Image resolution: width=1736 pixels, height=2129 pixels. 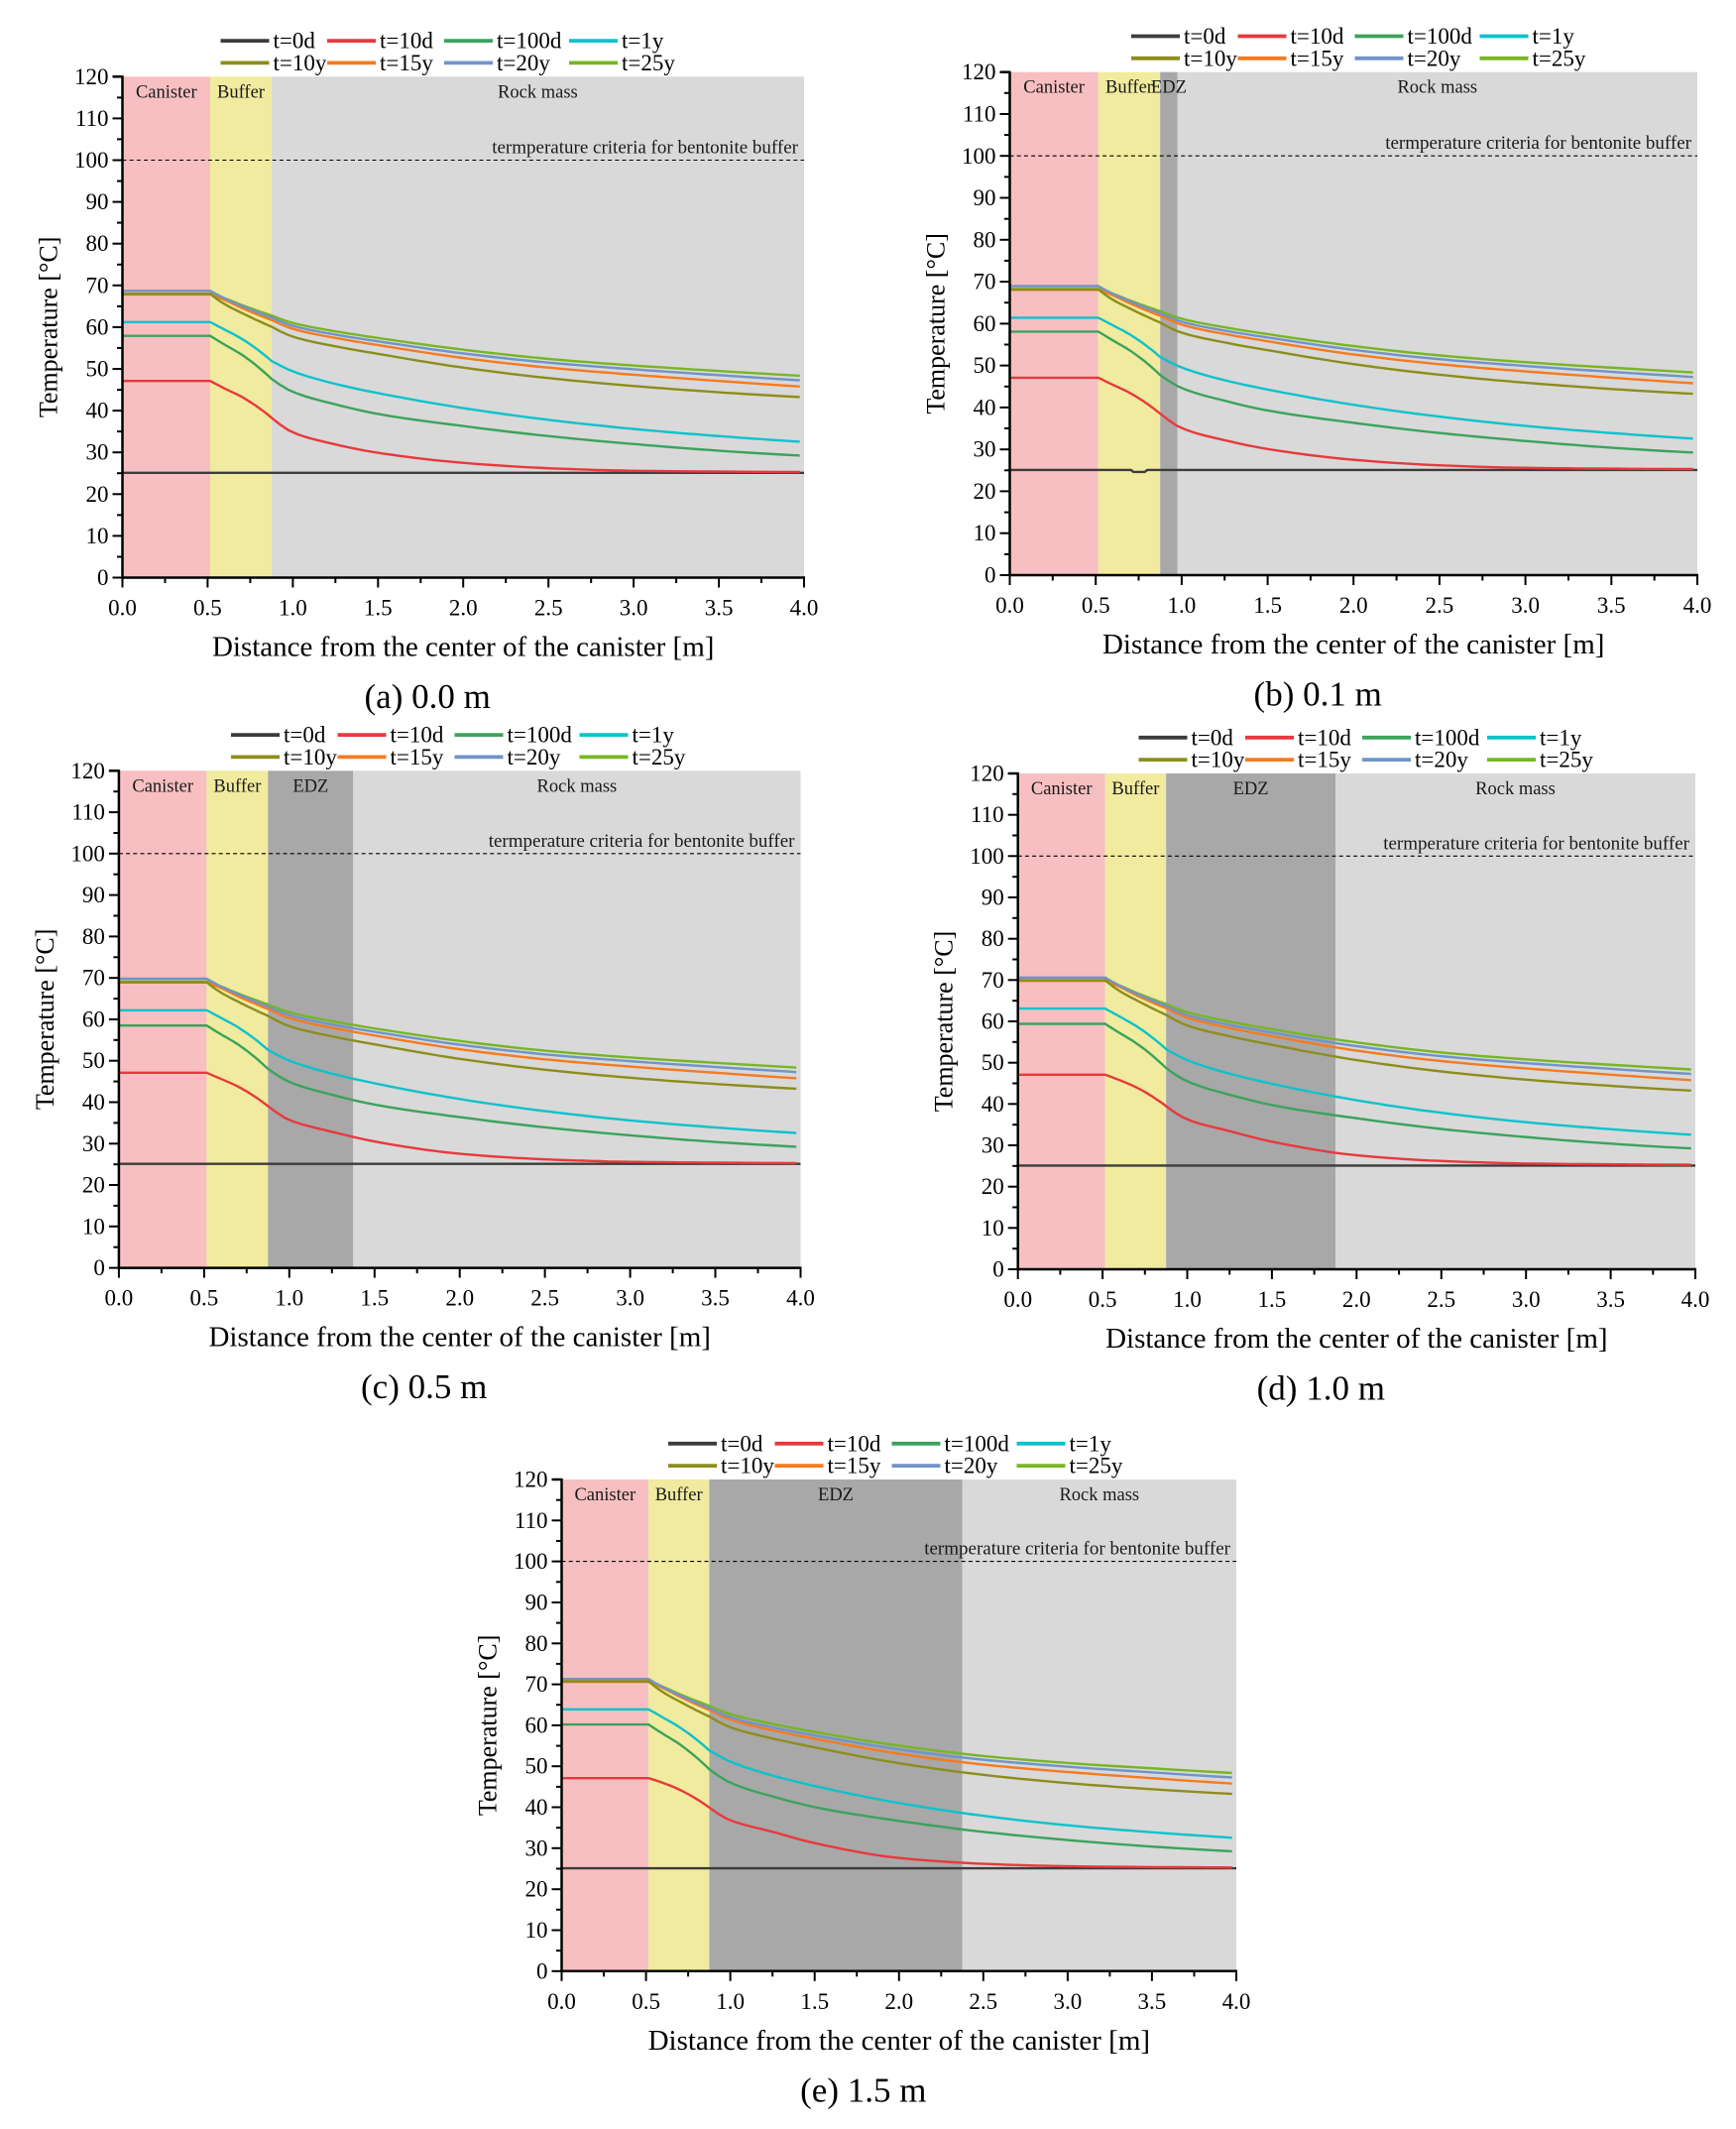 What do you see at coordinates (207, 608) in the screenshot?
I see `svg-text: 0.5` at bounding box center [207, 608].